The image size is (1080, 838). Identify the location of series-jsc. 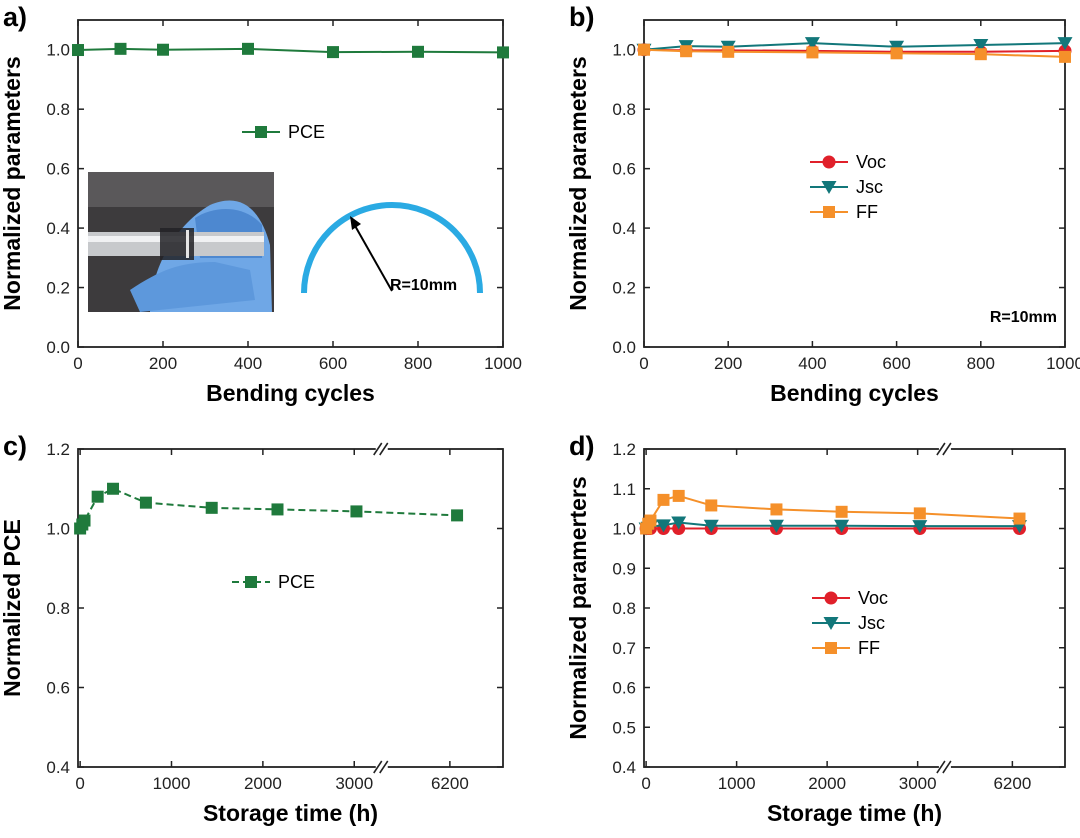
(832, 526).